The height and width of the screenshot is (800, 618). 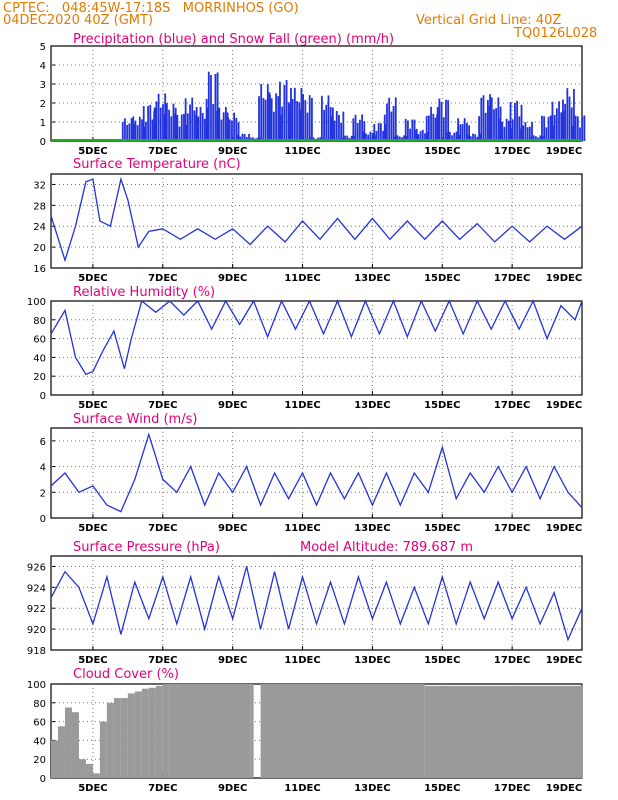 I want to click on y-tick-label: 6, so click(x=43, y=442).